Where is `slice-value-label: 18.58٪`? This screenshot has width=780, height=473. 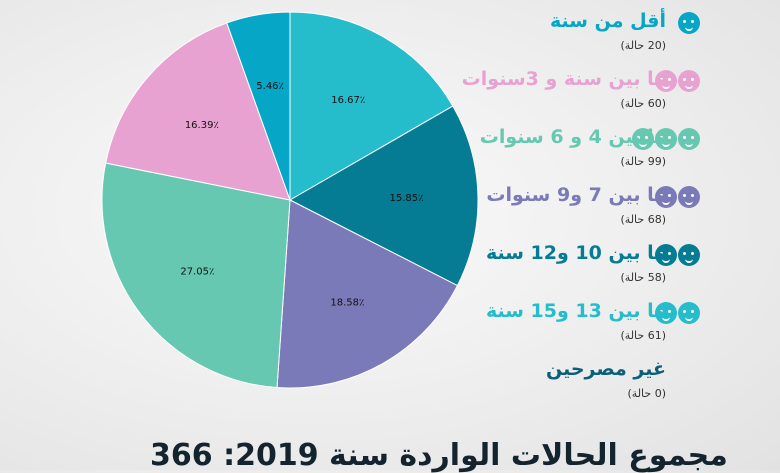
slice-value-label: 18.58٪ is located at coordinates (347, 302).